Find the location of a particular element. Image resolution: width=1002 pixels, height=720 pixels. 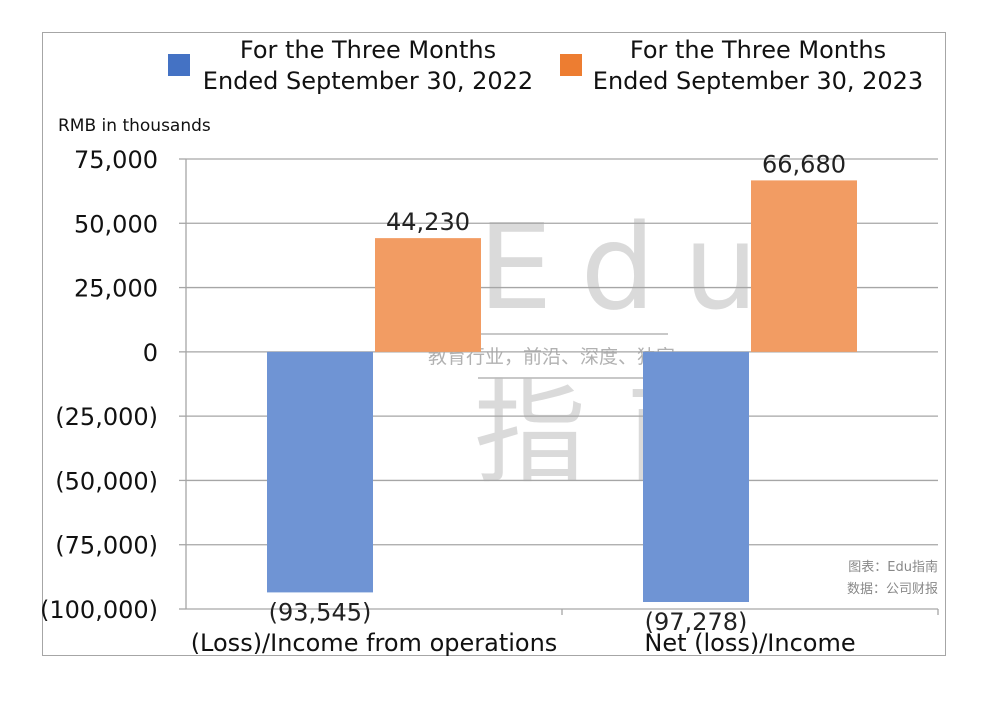

data-label: (97,278) is located at coordinates (696, 622).